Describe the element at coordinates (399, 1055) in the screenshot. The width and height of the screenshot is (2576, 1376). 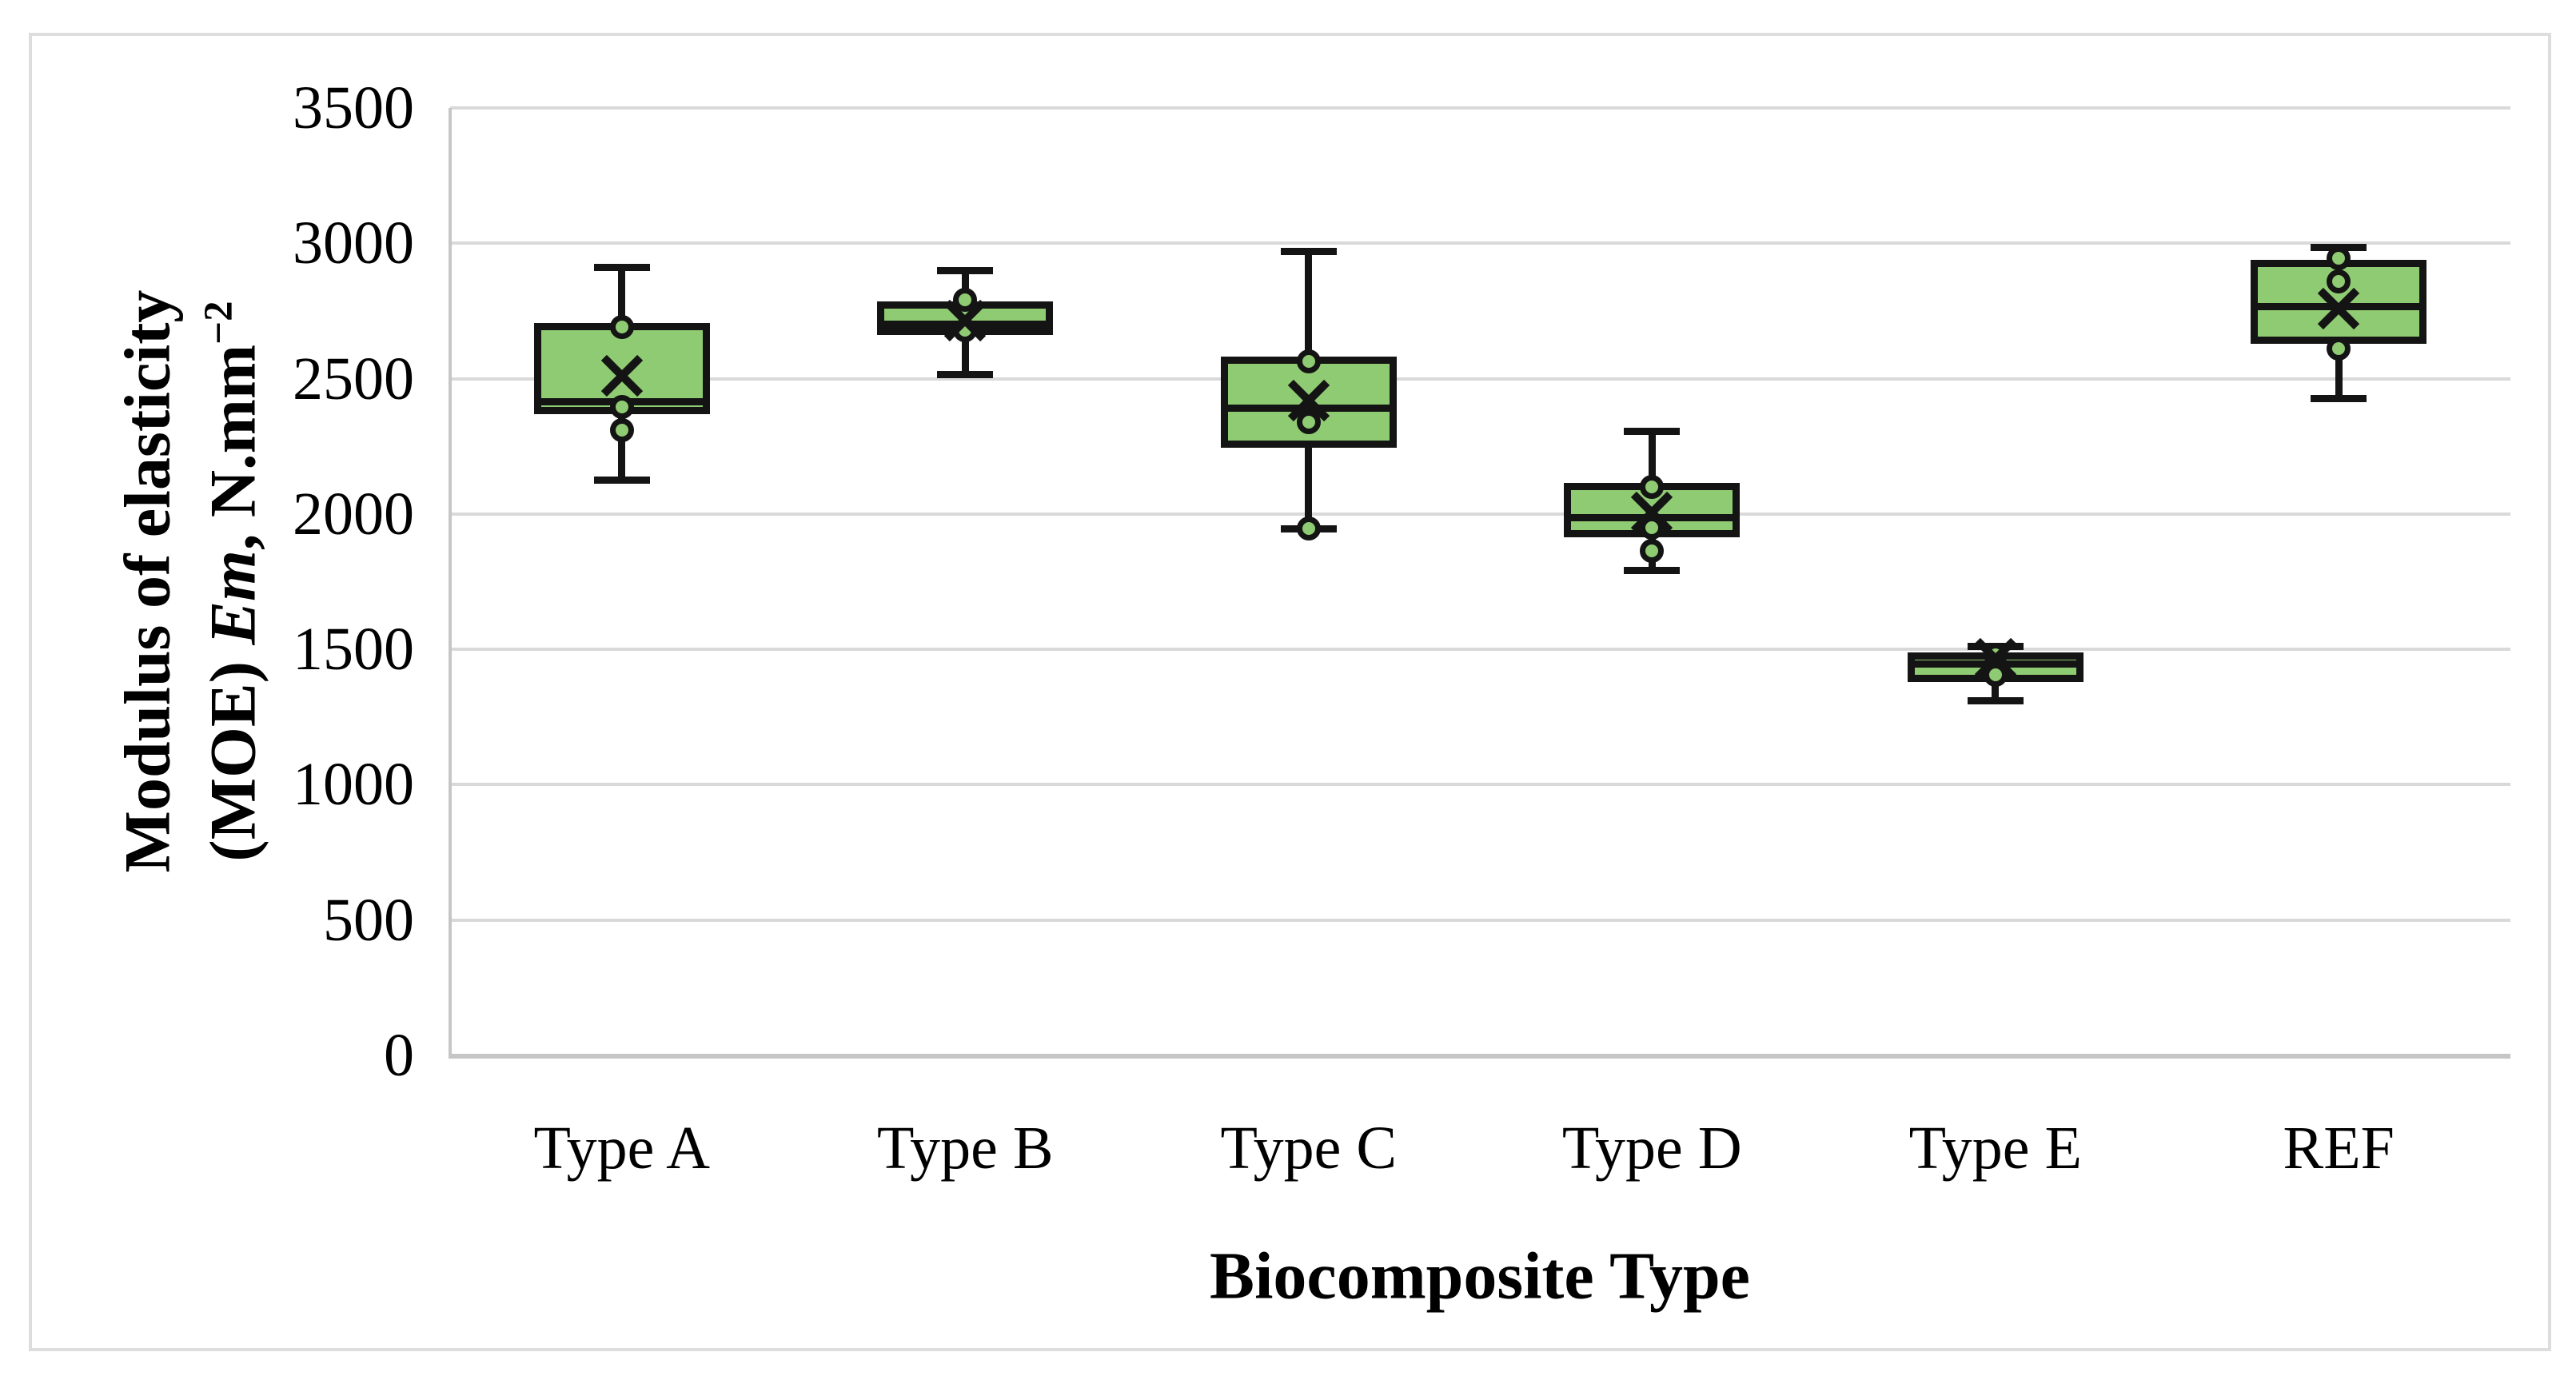
I see `y-tick-label-0: 0` at that location.